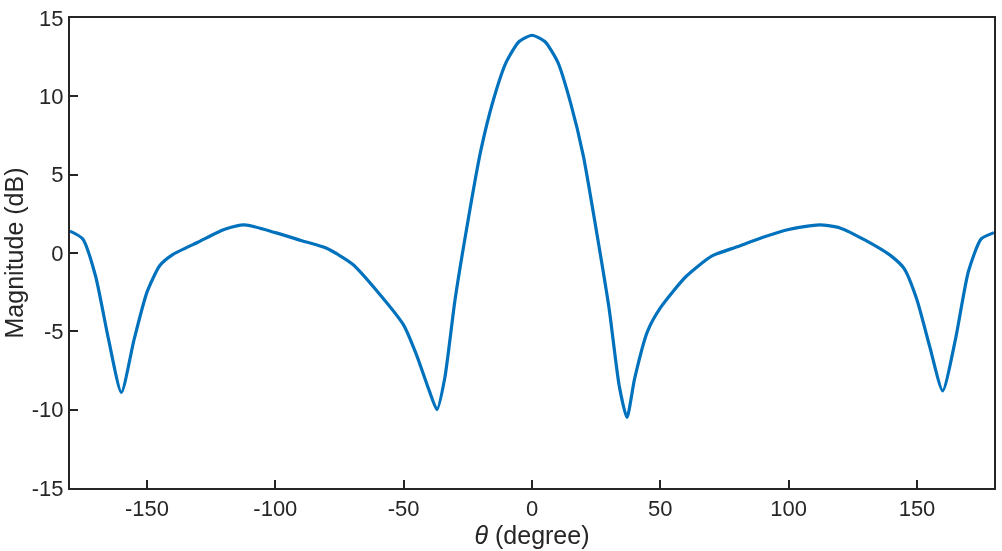 The image size is (1002, 551). What do you see at coordinates (14, 253) in the screenshot?
I see `y-axis-title: Magnitude (dB)` at bounding box center [14, 253].